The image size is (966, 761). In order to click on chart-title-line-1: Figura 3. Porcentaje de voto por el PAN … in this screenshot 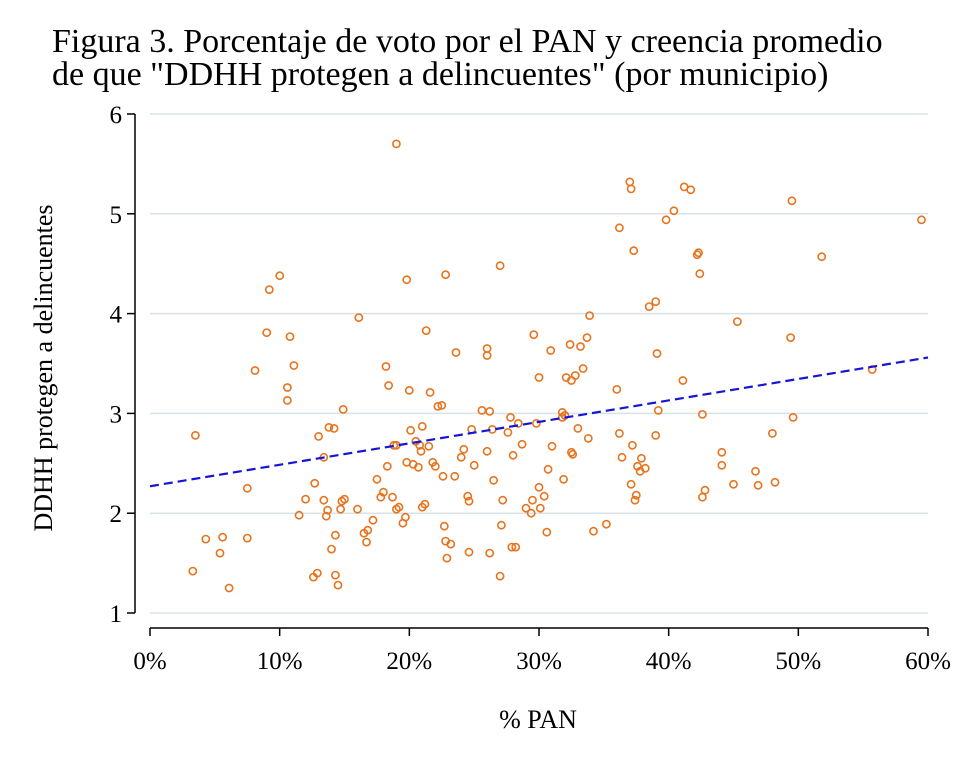, I will do `click(467, 41)`.